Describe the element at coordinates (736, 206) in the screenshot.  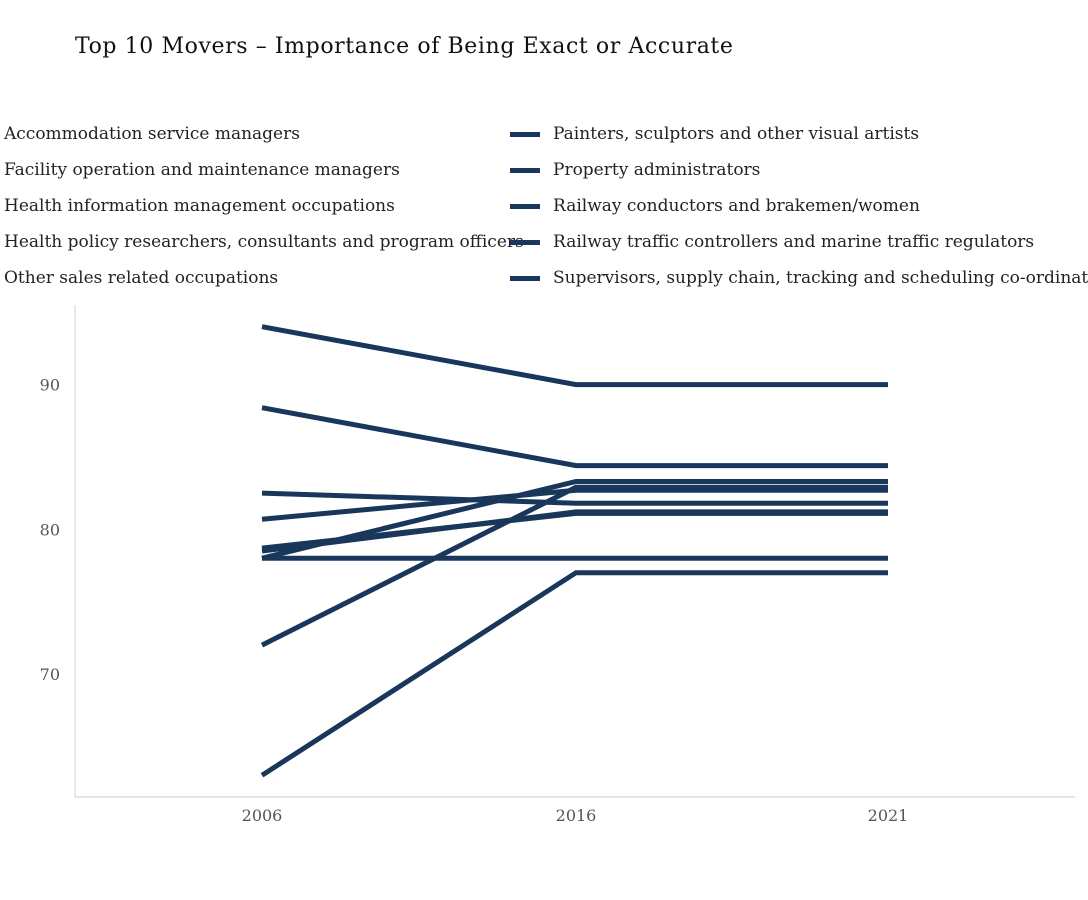
I see `legend-label: Railway conductors and brakemen/women` at that location.